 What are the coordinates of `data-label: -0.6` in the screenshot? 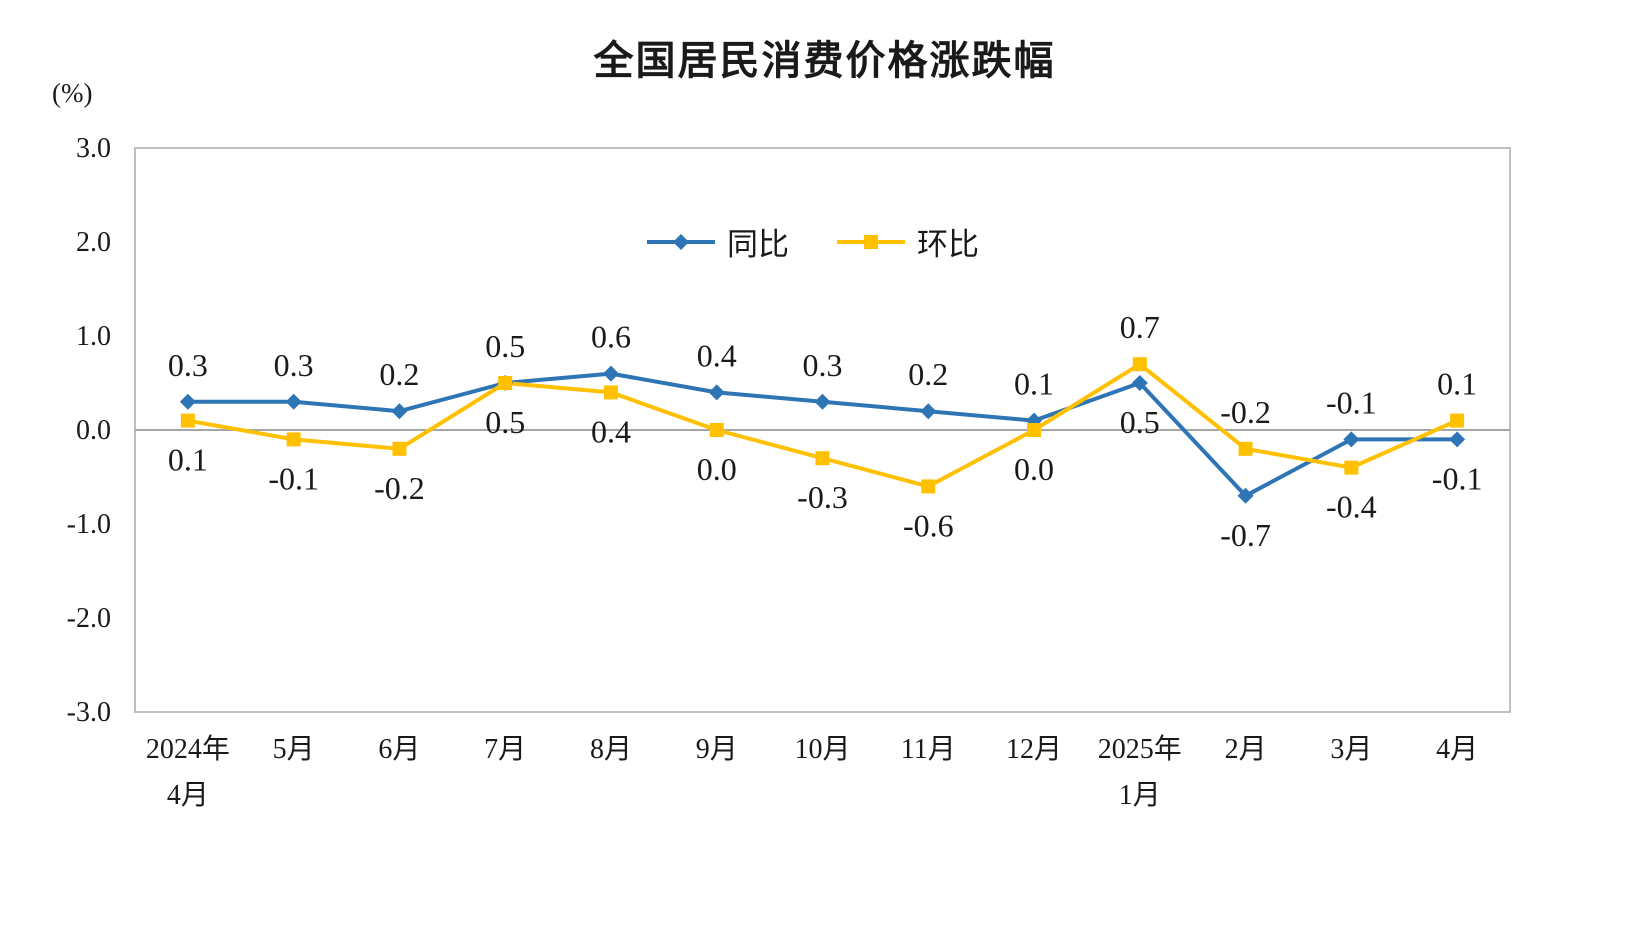 It's located at (928, 525).